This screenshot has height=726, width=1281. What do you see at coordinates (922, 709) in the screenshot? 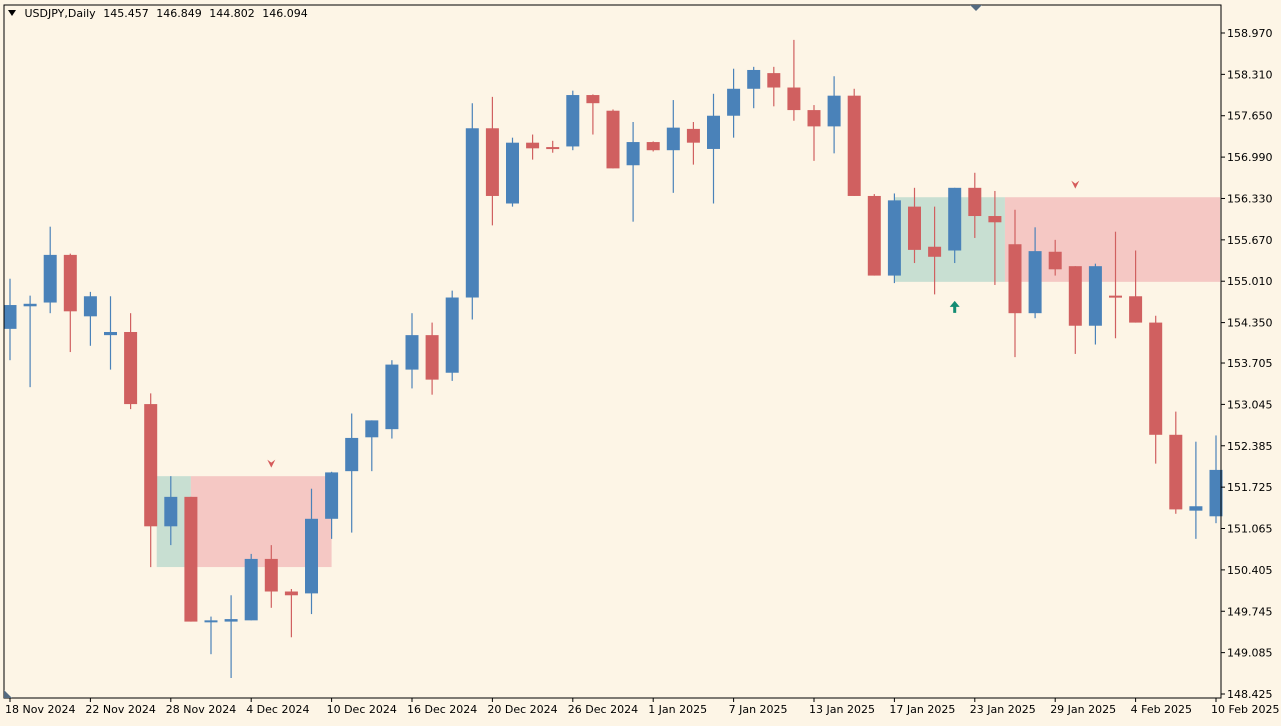
I see `x-tick-label-11: 17 Jan 2025` at bounding box center [922, 709].